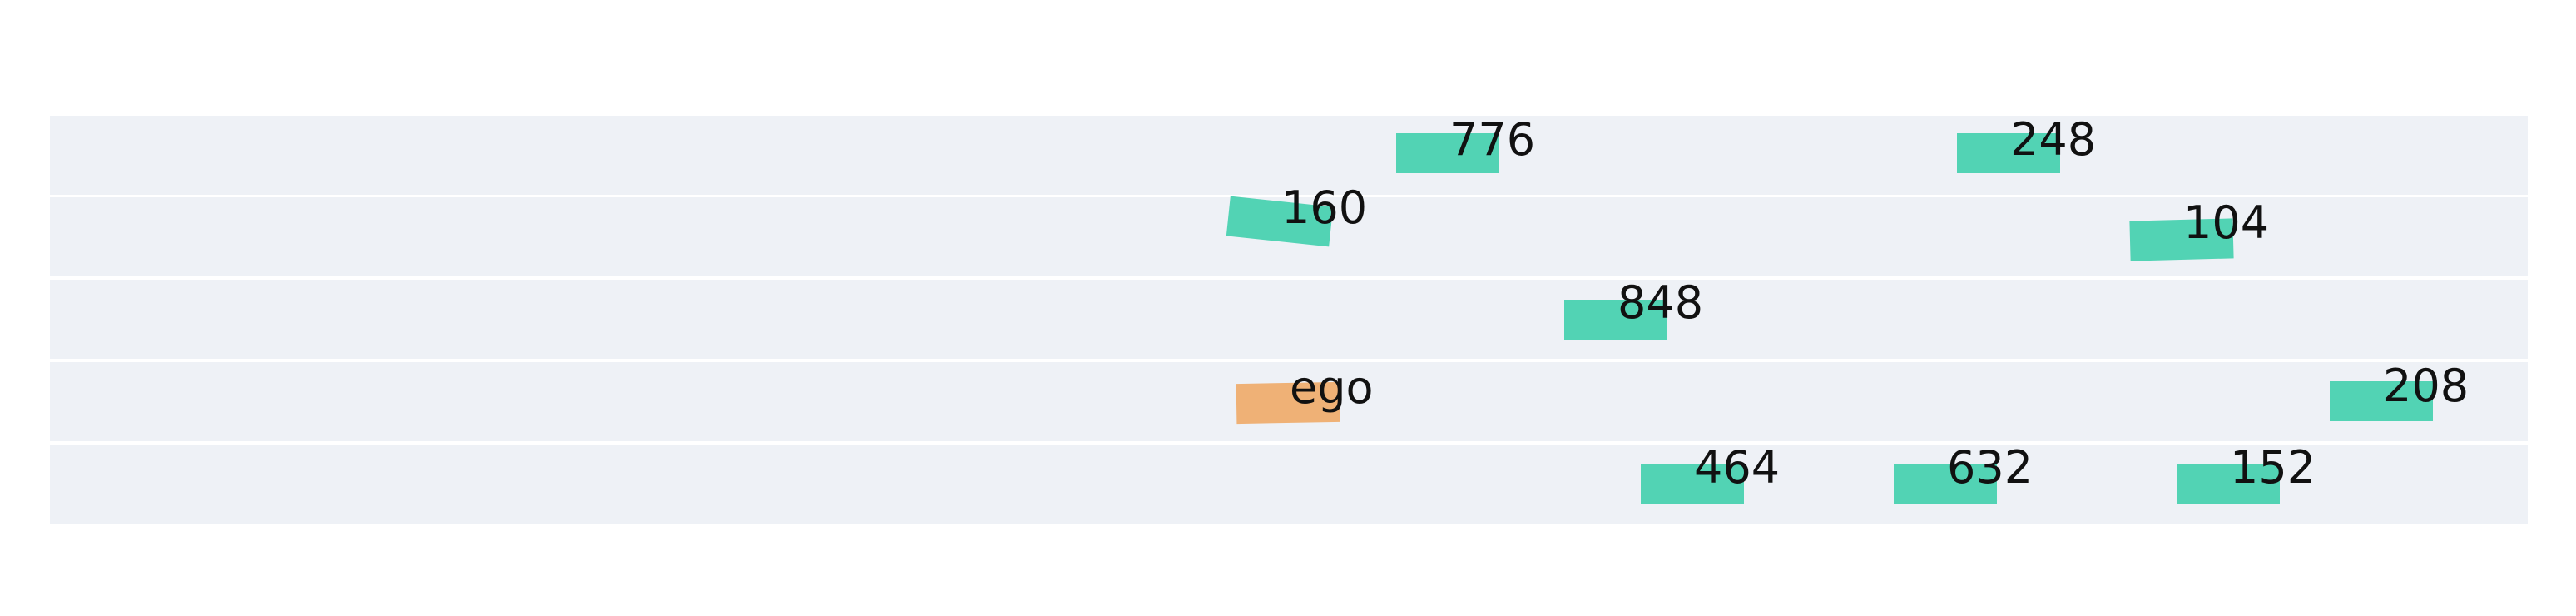 The height and width of the screenshot is (616, 2576). I want to click on vehicle-label: 104, so click(2226, 222).